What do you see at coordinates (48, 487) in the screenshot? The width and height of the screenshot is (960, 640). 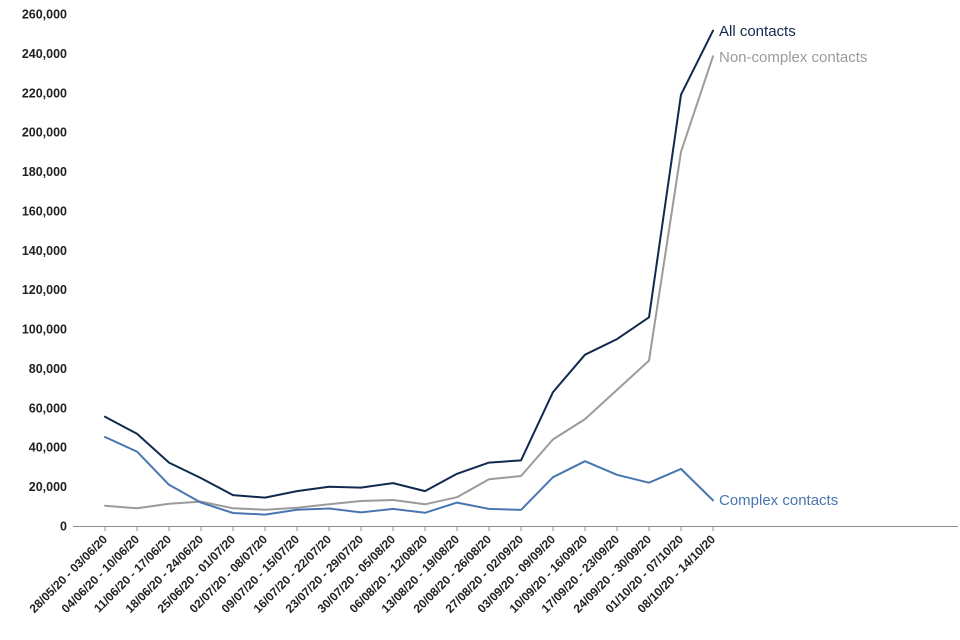 I see `y-tick-label: 20,000` at bounding box center [48, 487].